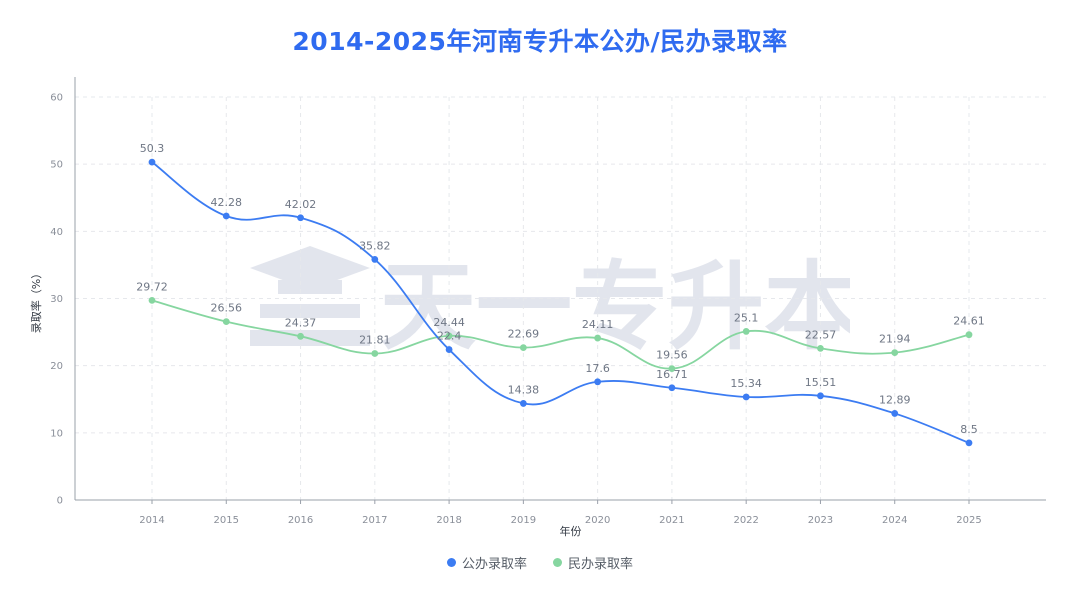  Describe the element at coordinates (301, 204) in the screenshot. I see `data-label-public: 42.02` at that location.